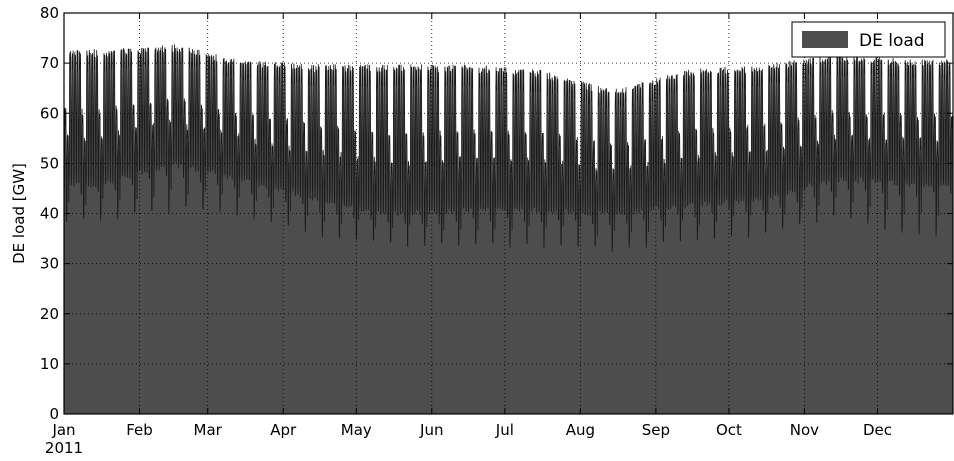 This screenshot has height=461, width=954. What do you see at coordinates (63, 430) in the screenshot?
I see `x-tick-label: Jan` at bounding box center [63, 430].